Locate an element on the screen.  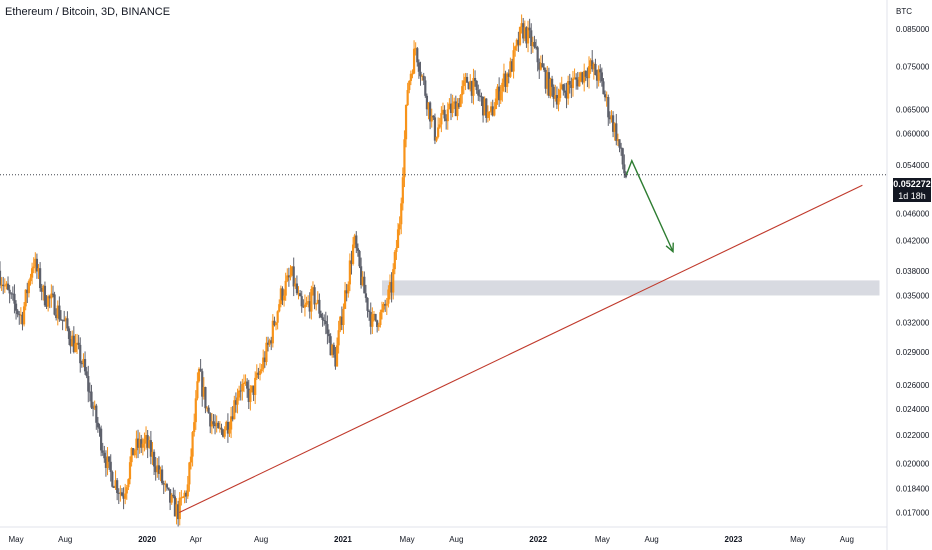
y-tick-label: 0.029000 is located at coordinates (913, 352).